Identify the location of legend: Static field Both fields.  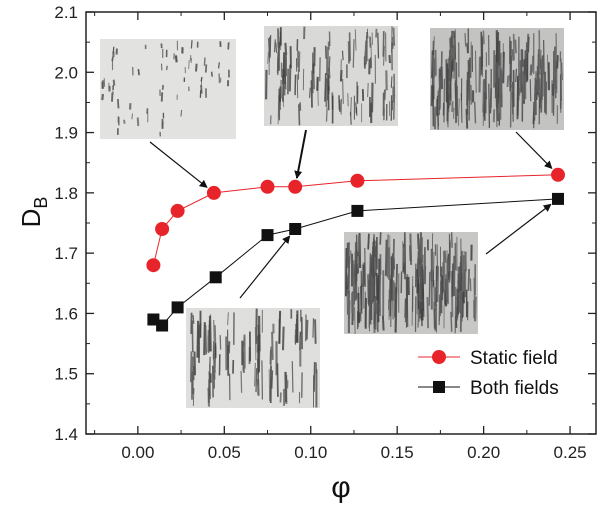
(488, 373).